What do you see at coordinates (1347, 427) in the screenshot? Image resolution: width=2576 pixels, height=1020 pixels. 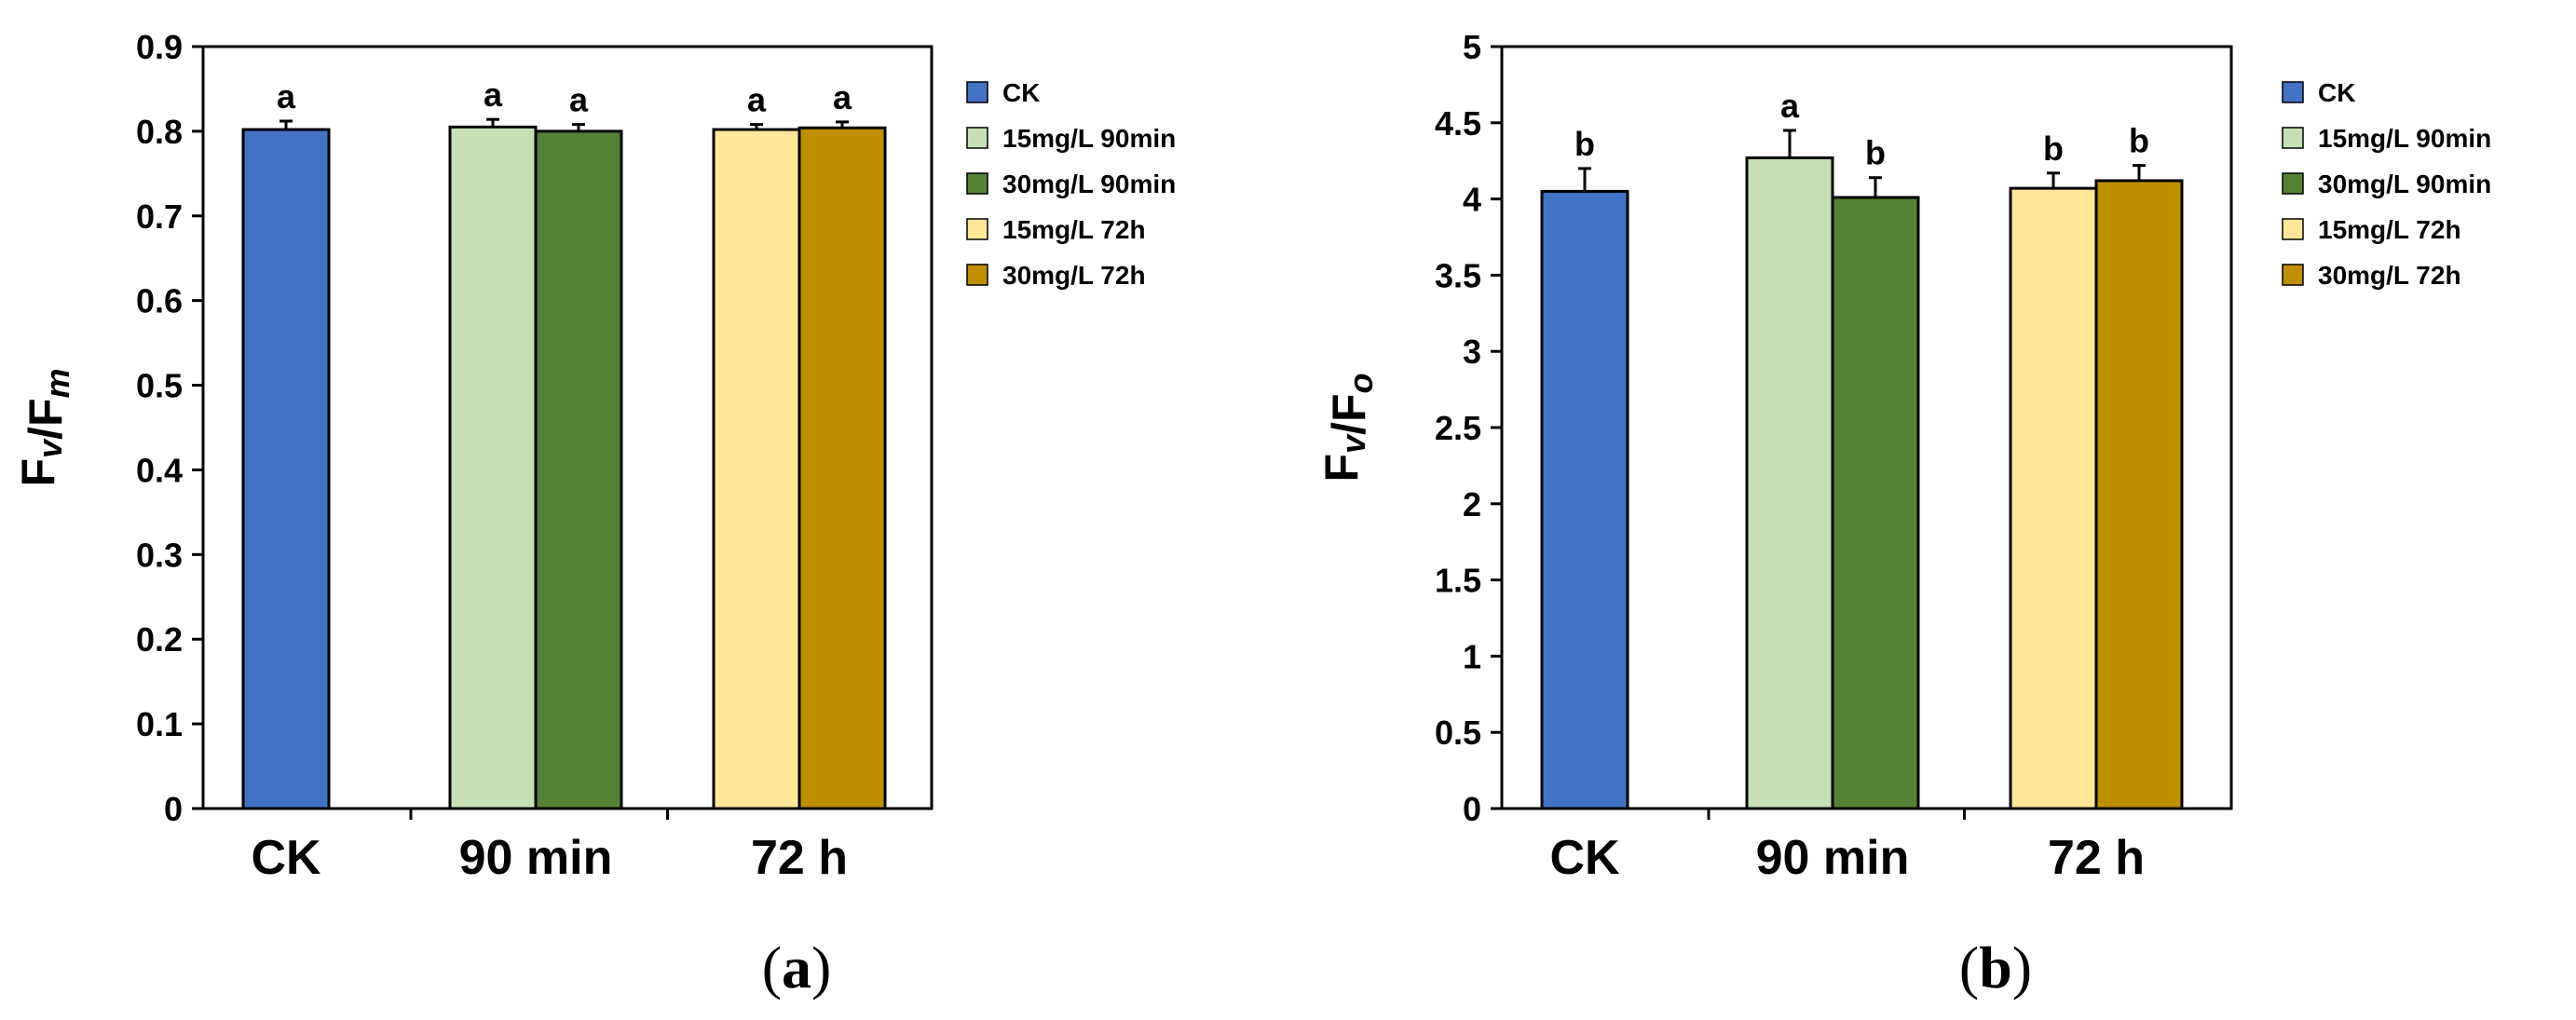 I see `y-axis-label: Fv/Fo` at bounding box center [1347, 427].